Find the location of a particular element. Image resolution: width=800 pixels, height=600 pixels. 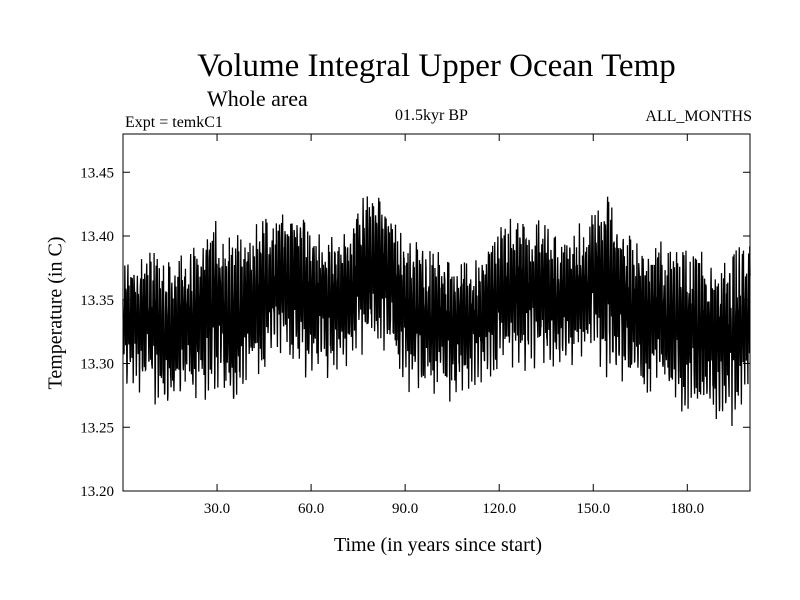

y-tick-label: 13.20 is located at coordinates (97, 492).